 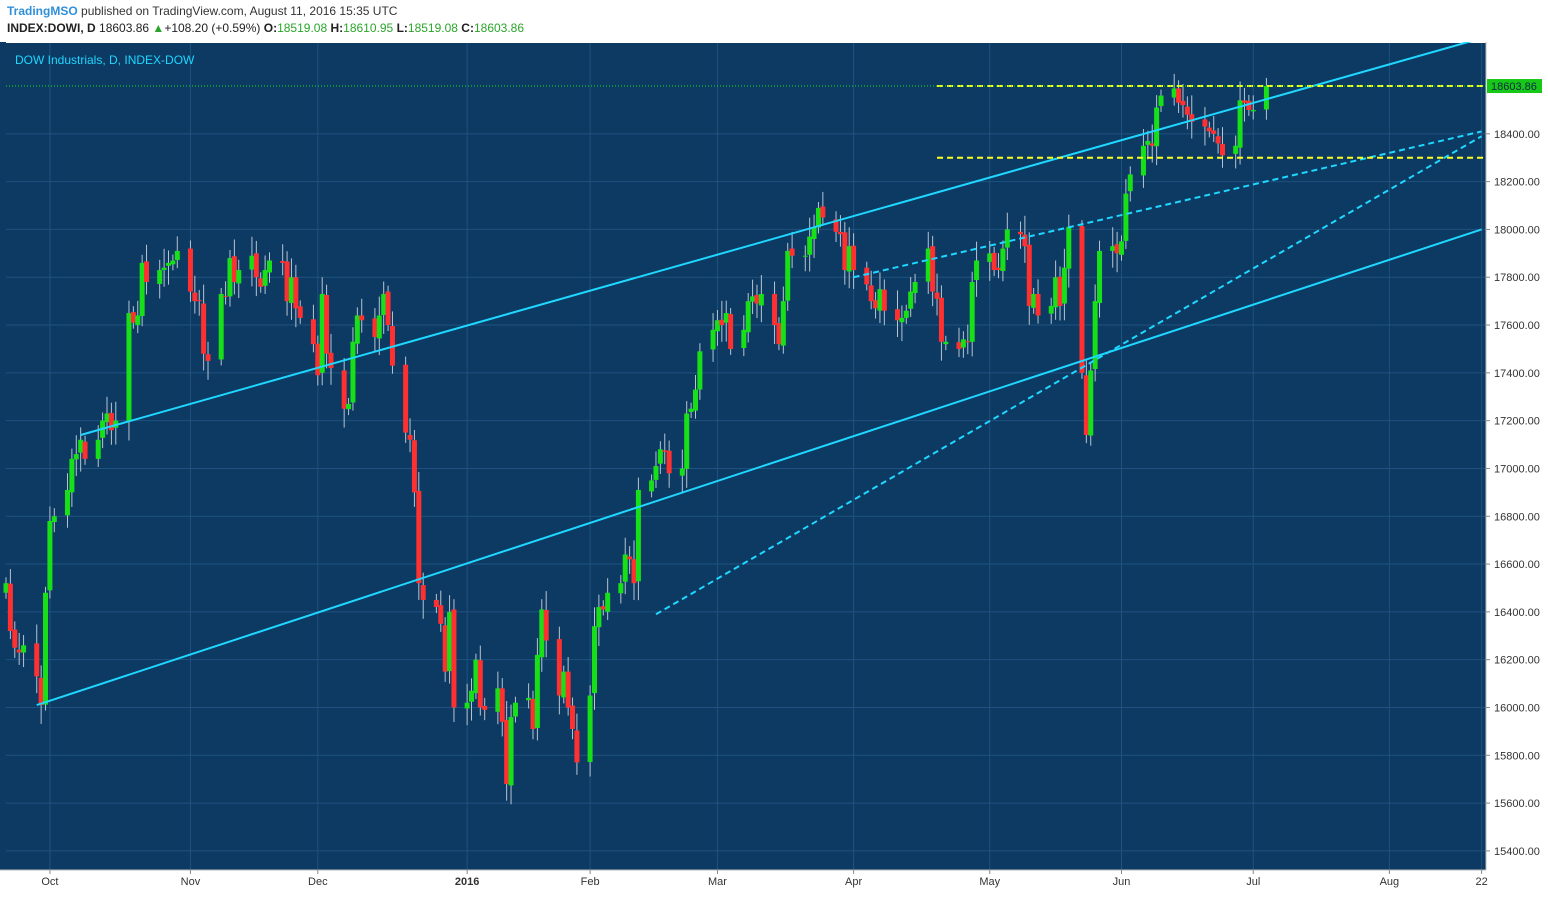 What do you see at coordinates (743, 882) in the screenshot?
I see `time-axis` at bounding box center [743, 882].